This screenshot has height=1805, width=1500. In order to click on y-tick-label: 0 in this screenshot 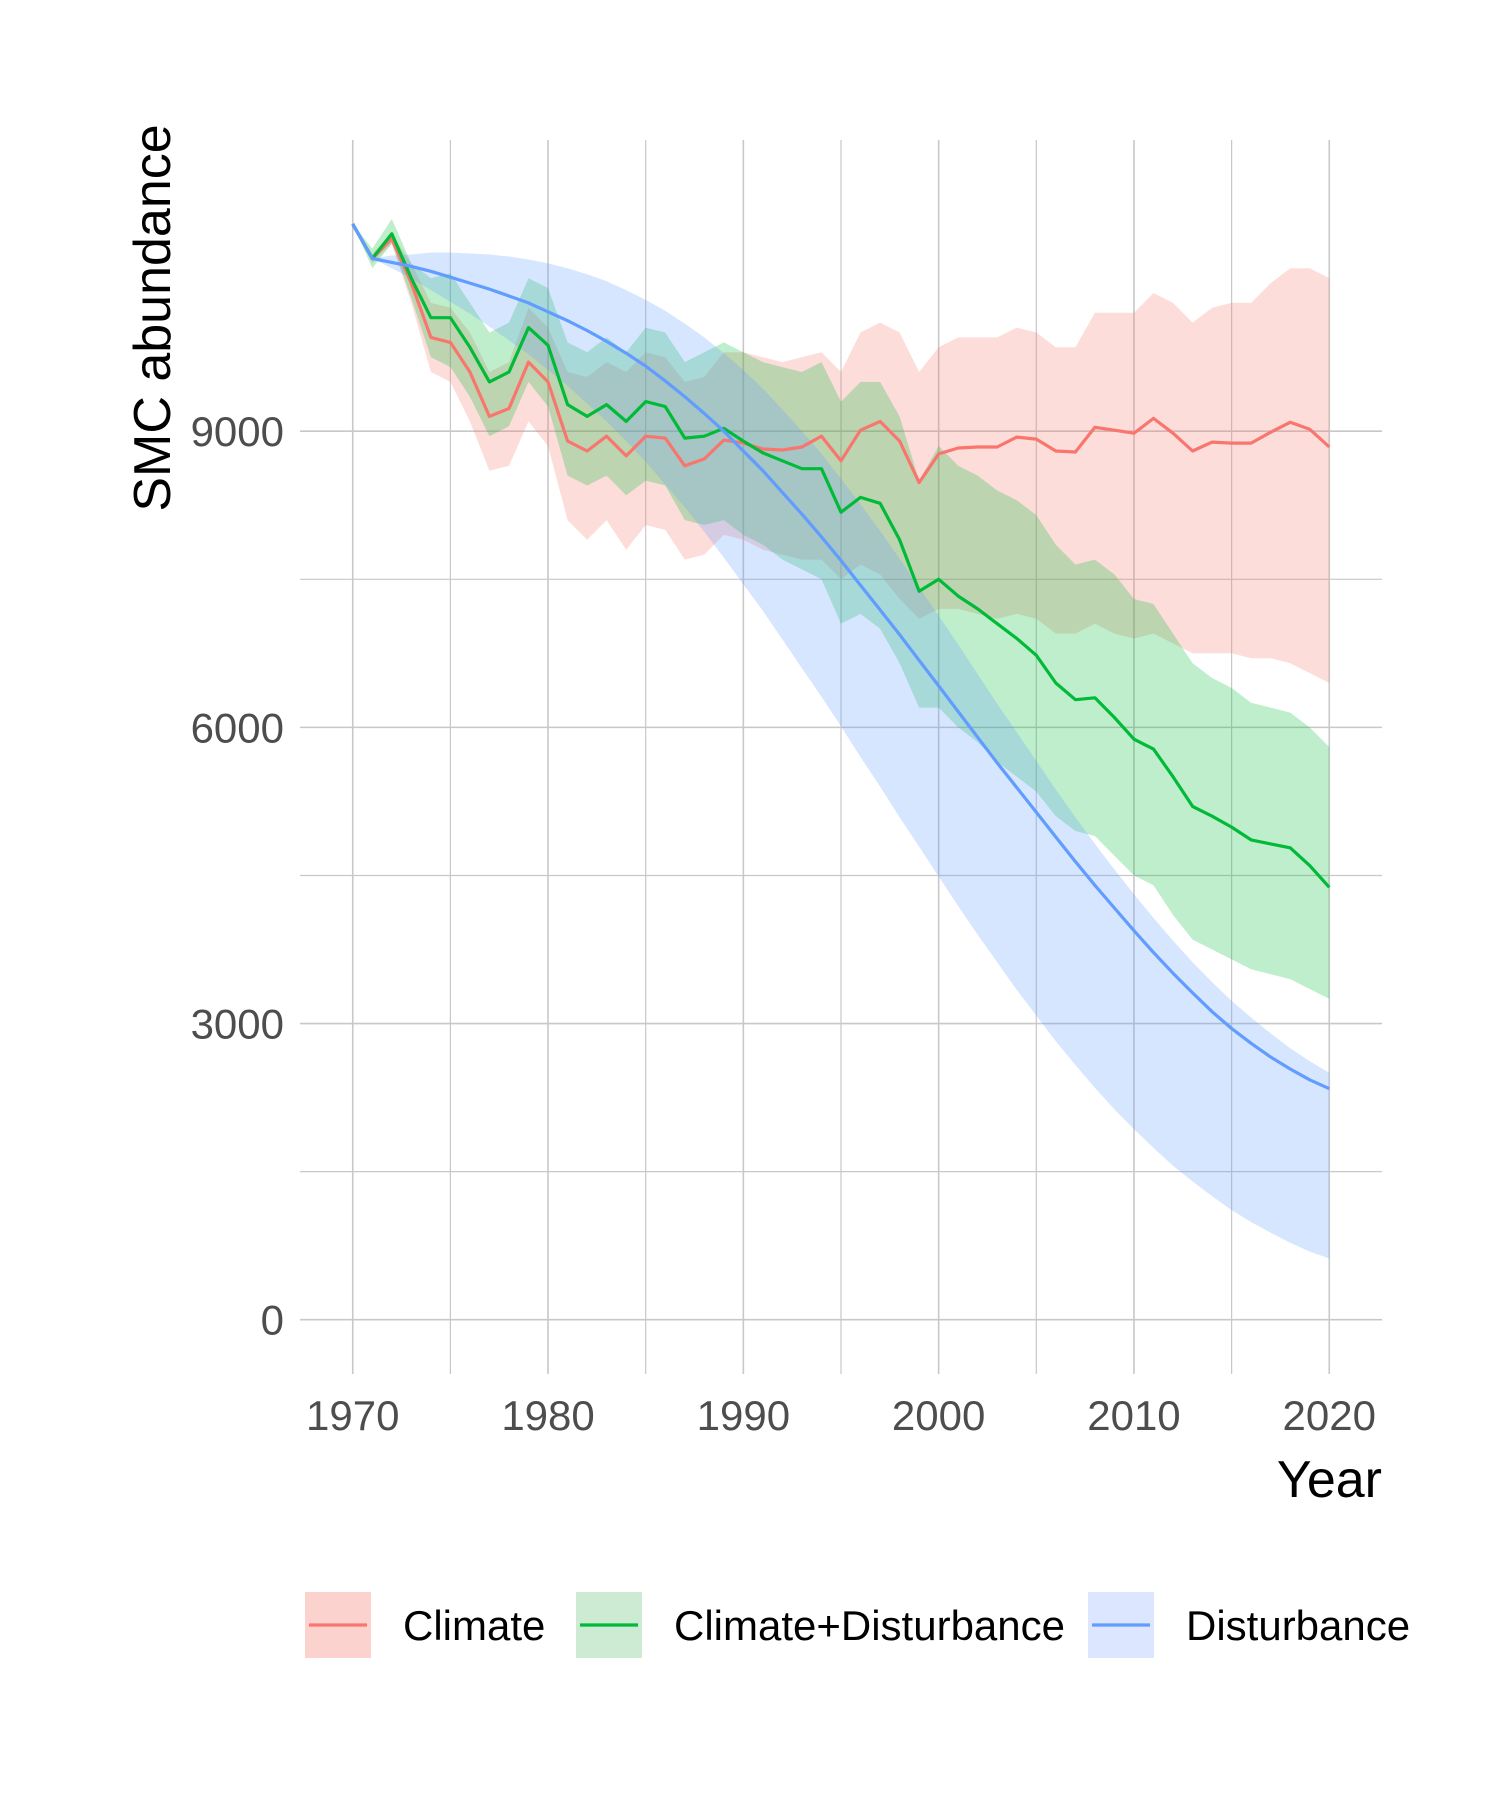, I will do `click(272, 1320)`.